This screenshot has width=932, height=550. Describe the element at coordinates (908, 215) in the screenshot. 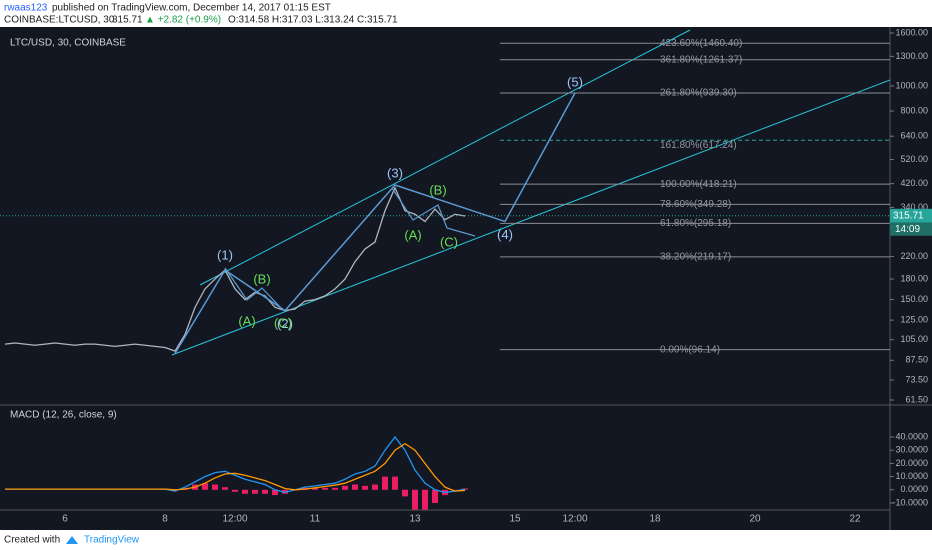

I see `price-badge-label: 315.71` at that location.